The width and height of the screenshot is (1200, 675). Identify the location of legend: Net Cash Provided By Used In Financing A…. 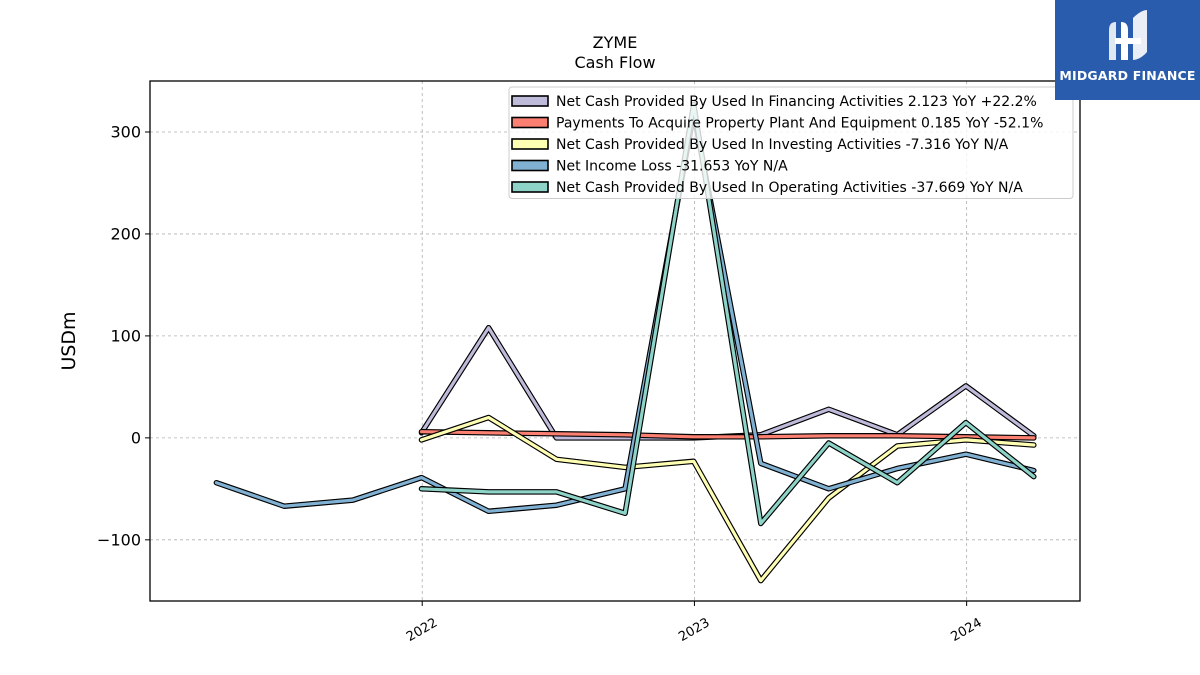
(791, 142).